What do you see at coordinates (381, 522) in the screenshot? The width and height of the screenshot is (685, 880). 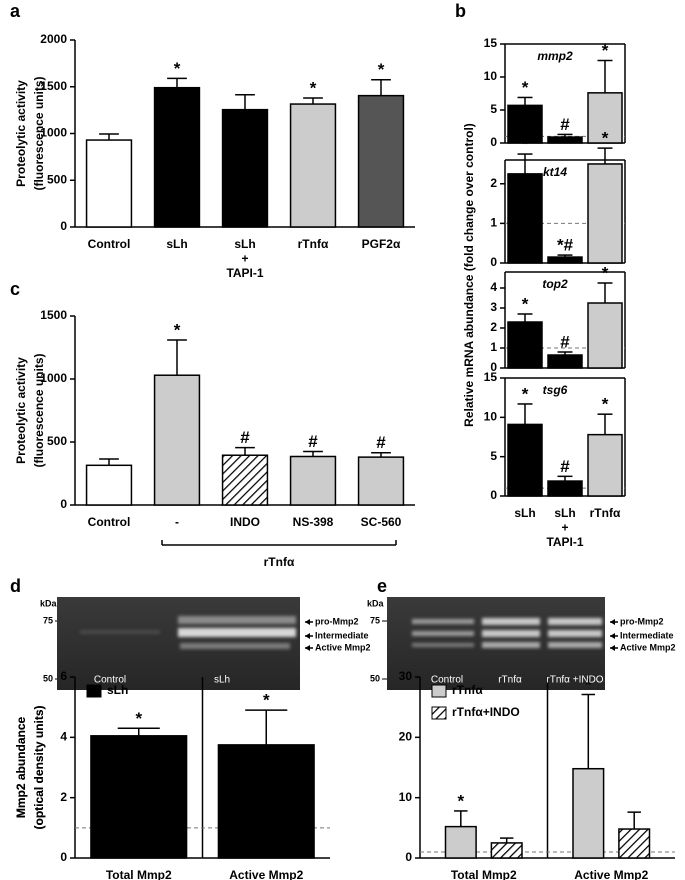 I see `x-tick-label: SC-560` at bounding box center [381, 522].